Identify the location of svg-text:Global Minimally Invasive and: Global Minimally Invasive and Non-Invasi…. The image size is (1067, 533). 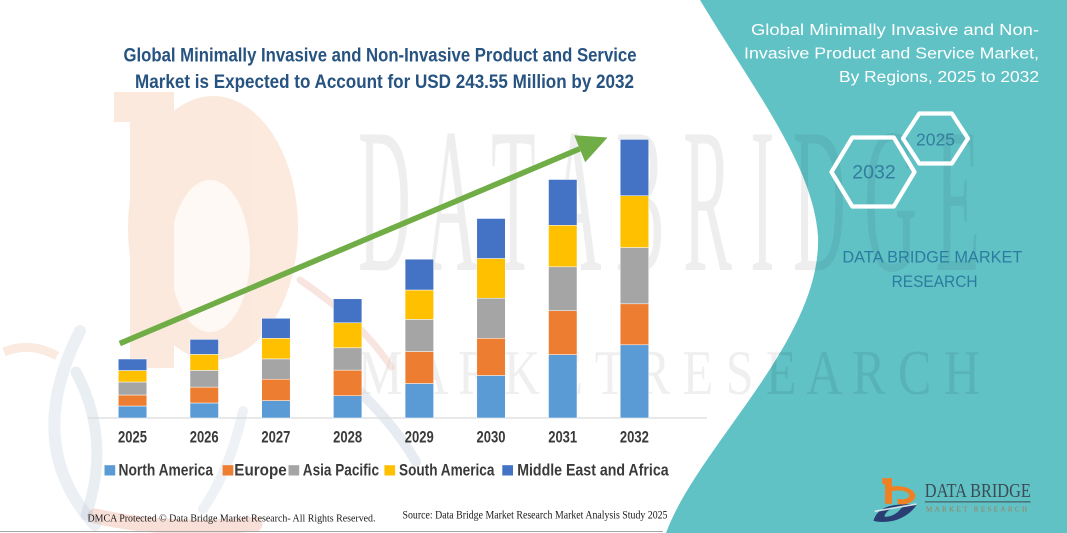
(380, 56).